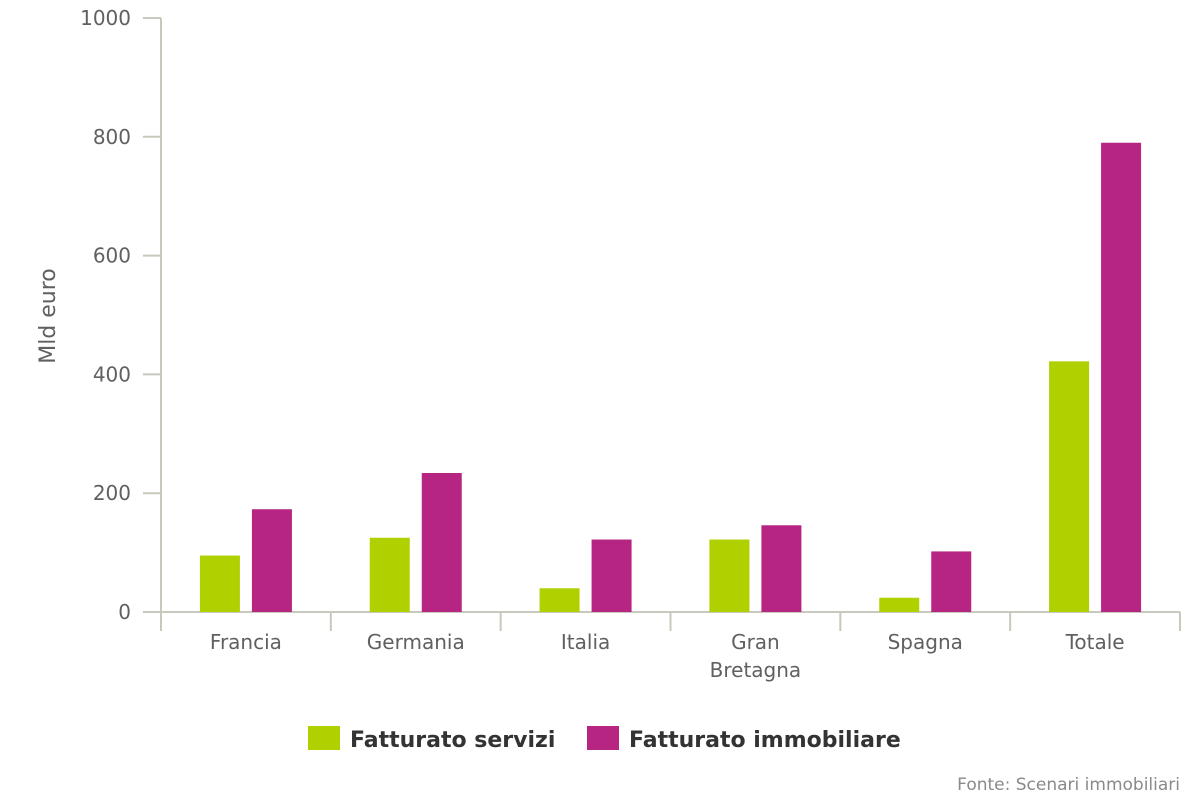 Image resolution: width=1200 pixels, height=800 pixels. What do you see at coordinates (105, 18) in the screenshot?
I see `y-tick-label: 1000` at bounding box center [105, 18].